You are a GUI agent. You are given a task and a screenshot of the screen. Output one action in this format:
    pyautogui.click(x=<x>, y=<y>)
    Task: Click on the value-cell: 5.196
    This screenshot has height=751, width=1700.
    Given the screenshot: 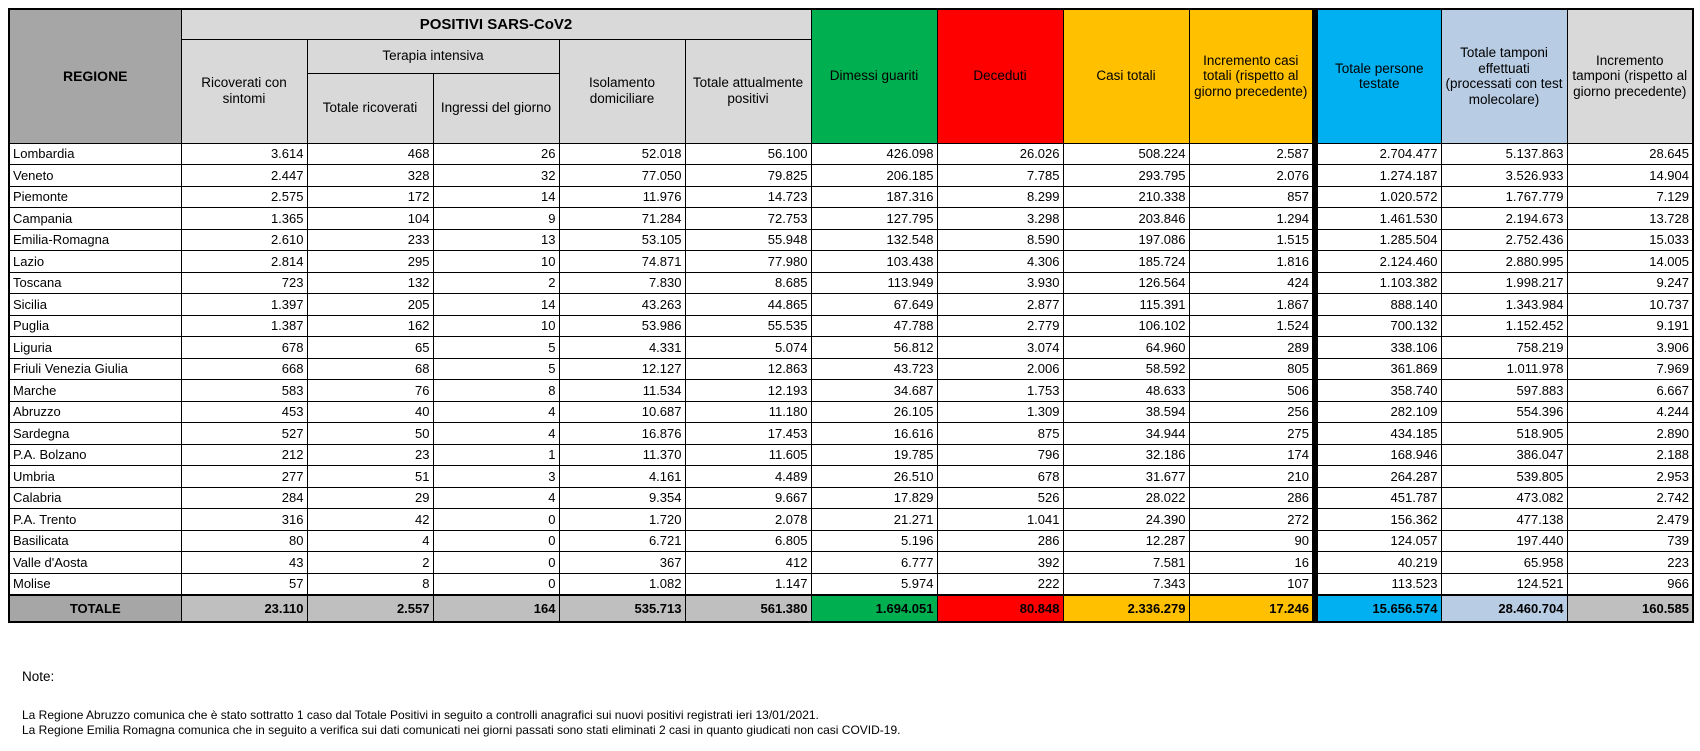 What is the action you would take?
    pyautogui.click(x=874, y=540)
    